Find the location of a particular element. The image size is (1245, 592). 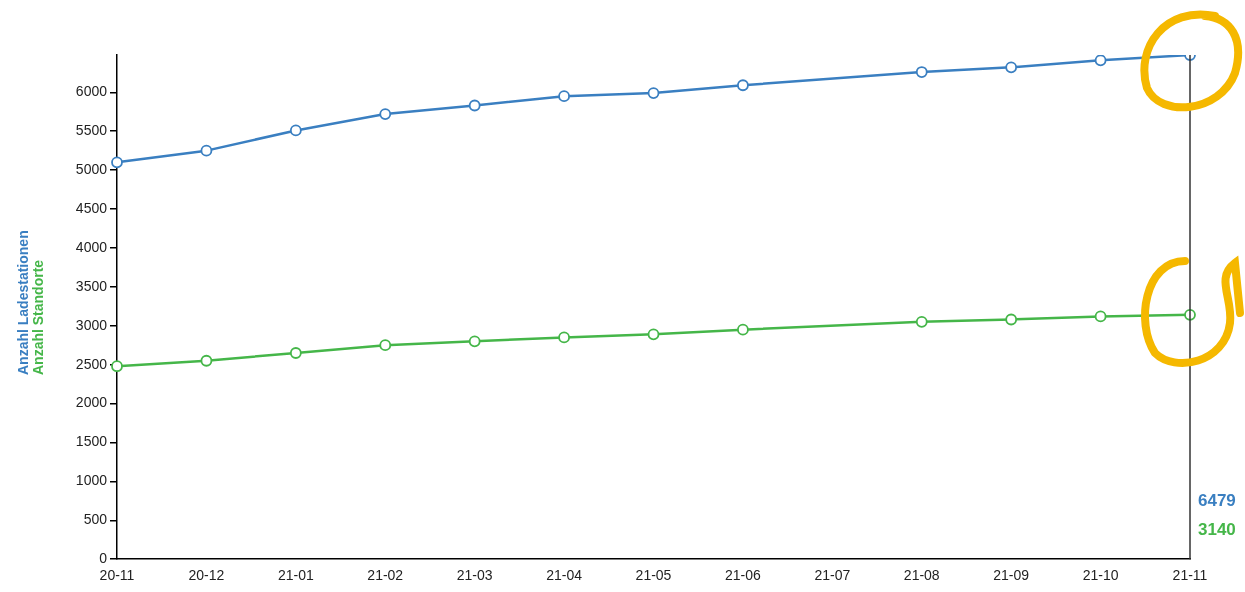

y-tick-label: 0 is located at coordinates (103, 558).